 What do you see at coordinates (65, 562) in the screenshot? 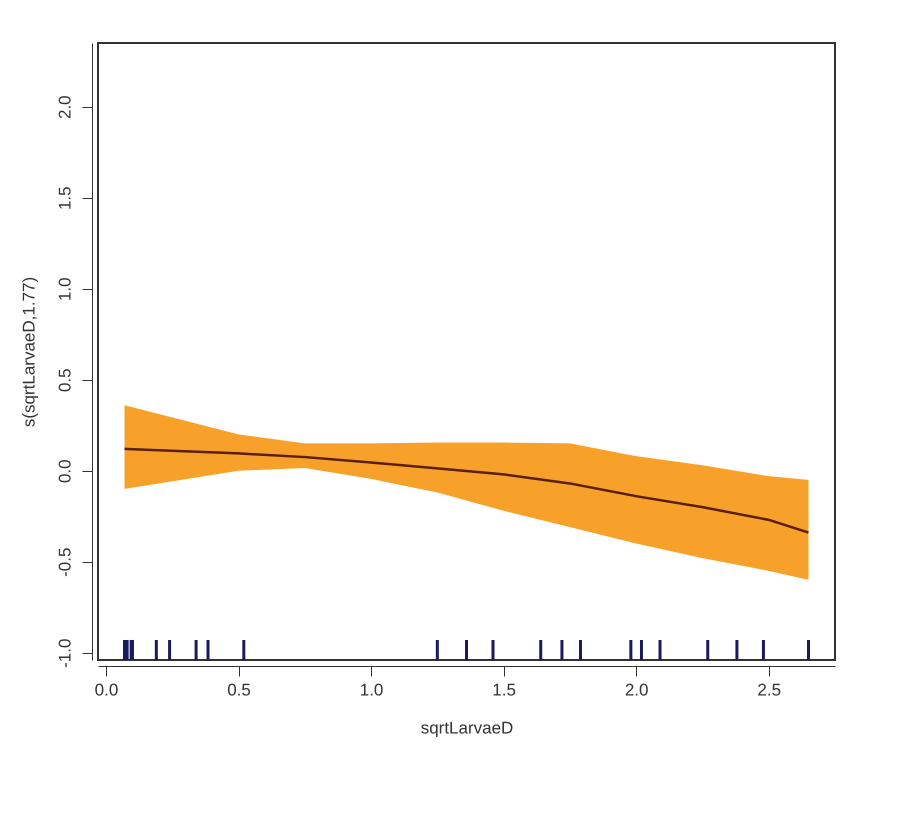
I see `y-tick-label: -0.5` at bounding box center [65, 562].